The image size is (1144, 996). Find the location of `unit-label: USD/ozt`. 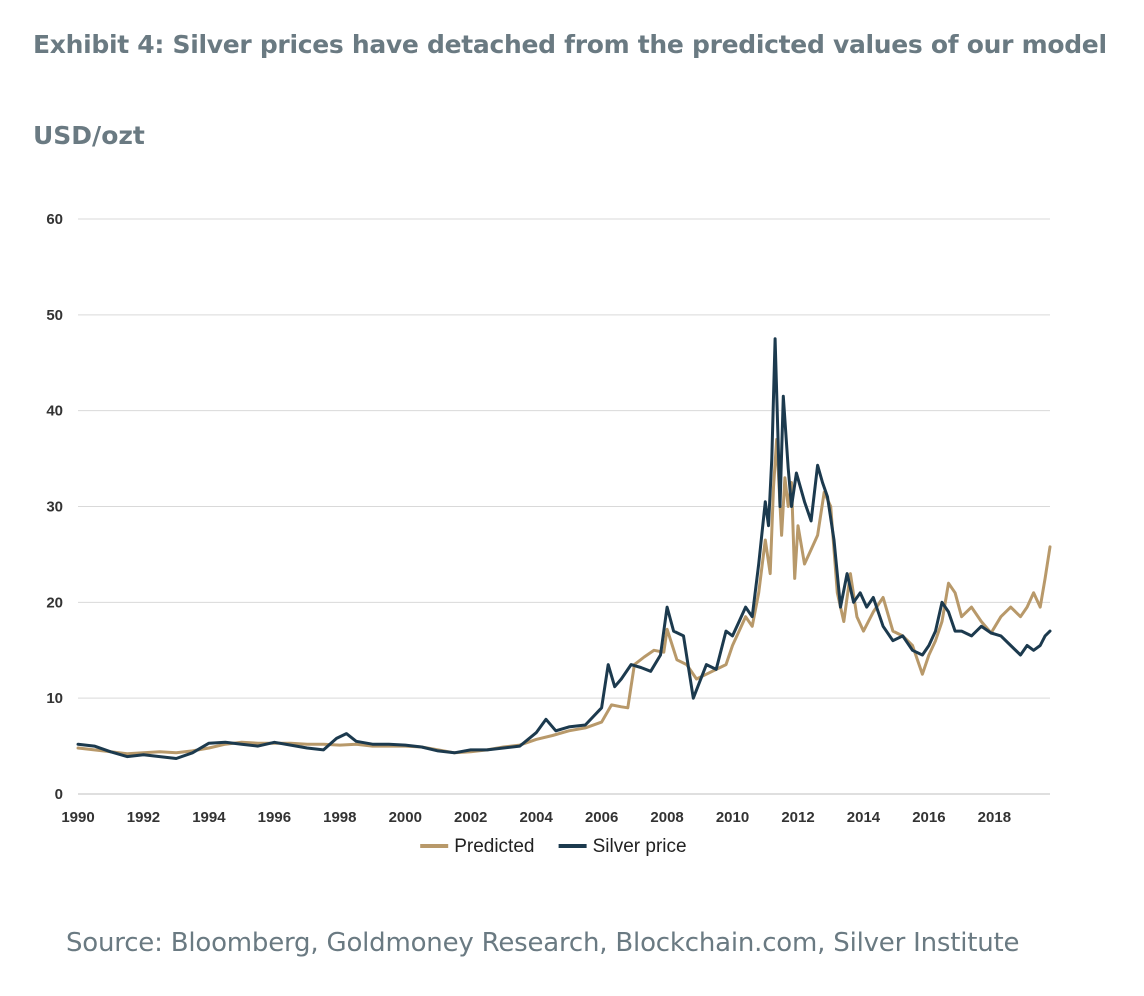

unit-label: USD/ozt is located at coordinates (89, 135).